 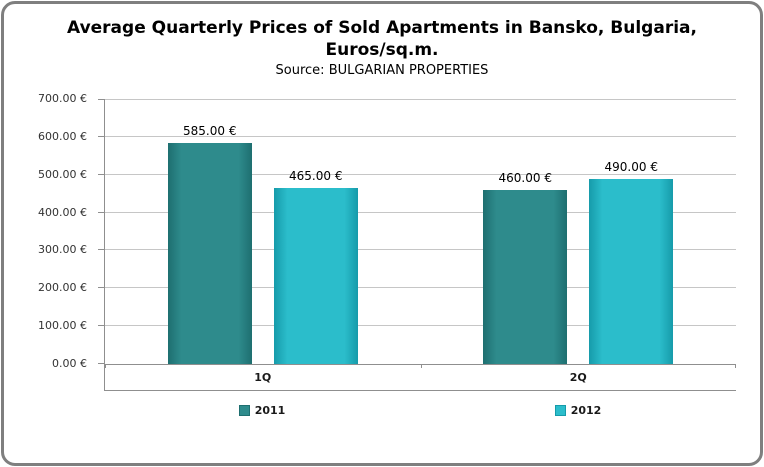 I want to click on legend-label: 2011, so click(x=270, y=410).